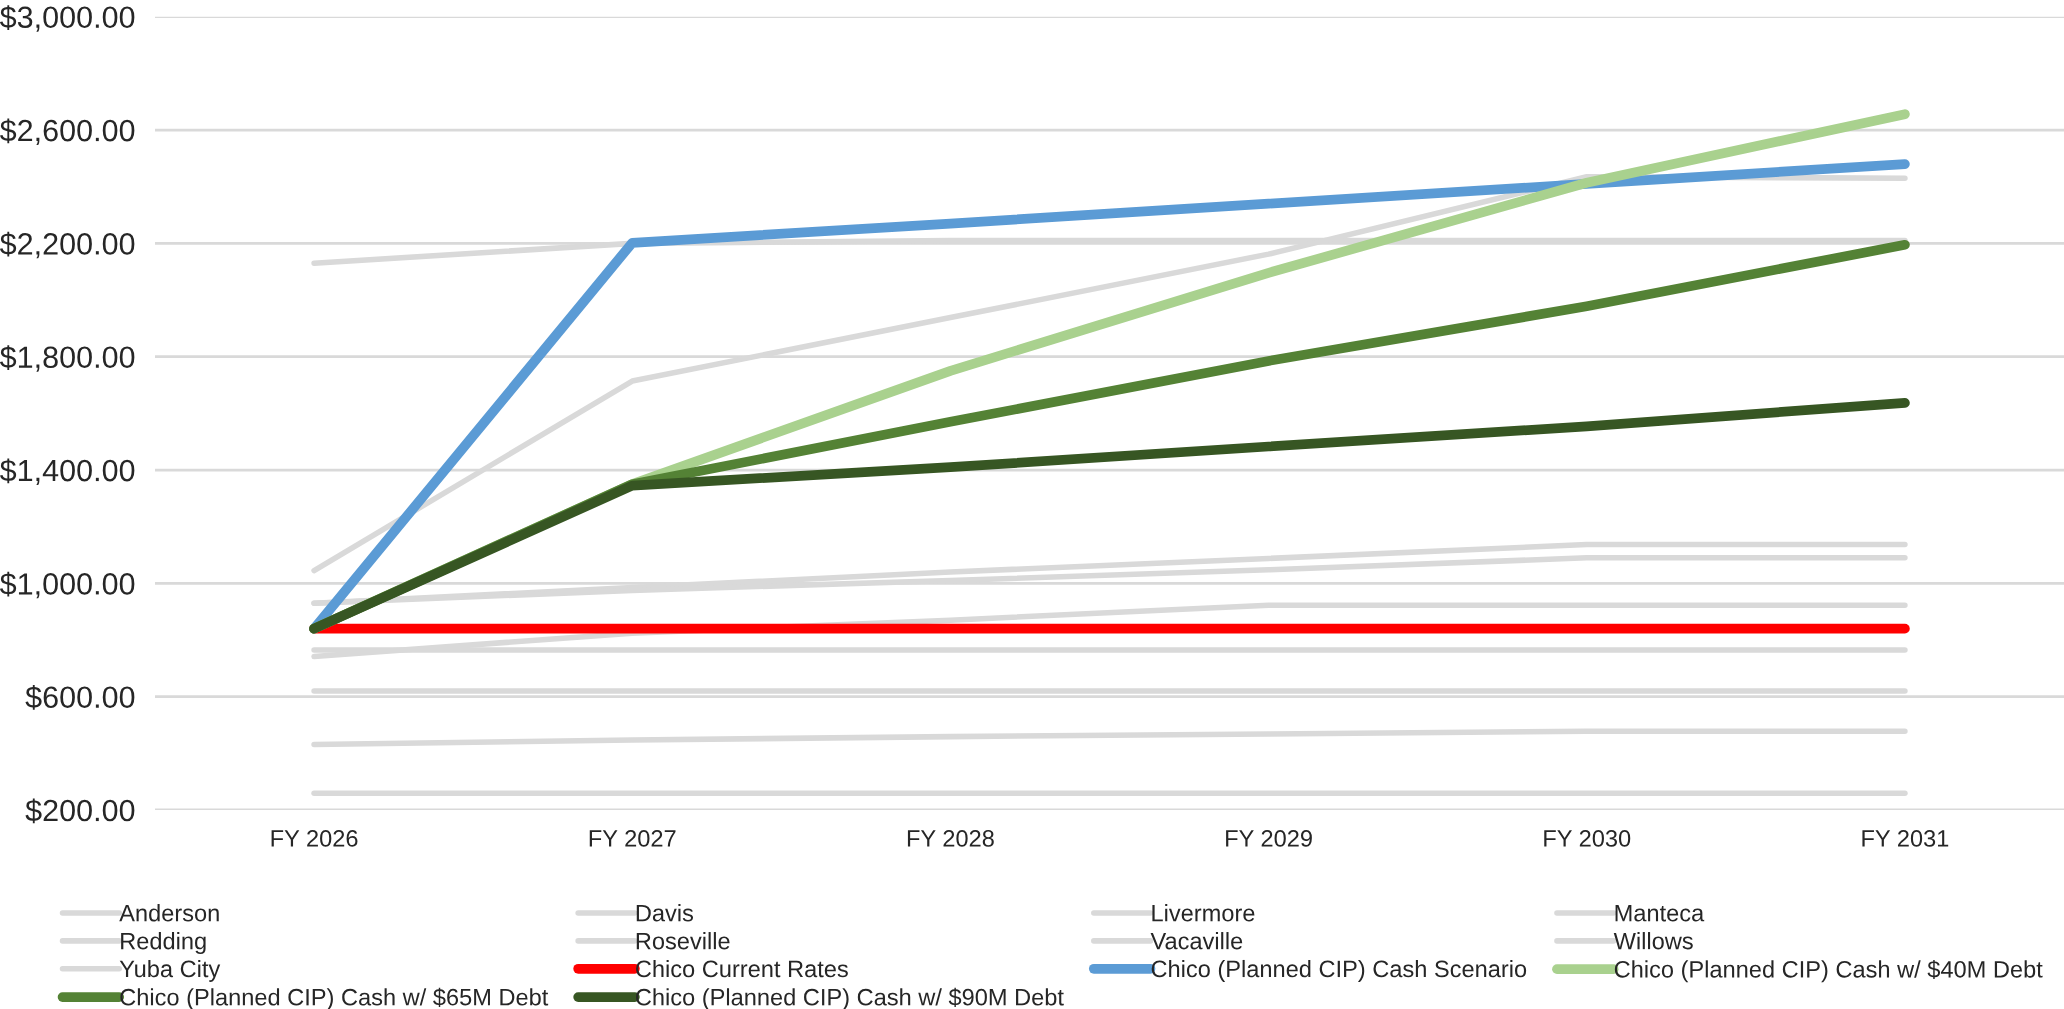 Image resolution: width=2064 pixels, height=1009 pixels. What do you see at coordinates (314, 838) in the screenshot?
I see `x-tick-label: FY 2026` at bounding box center [314, 838].